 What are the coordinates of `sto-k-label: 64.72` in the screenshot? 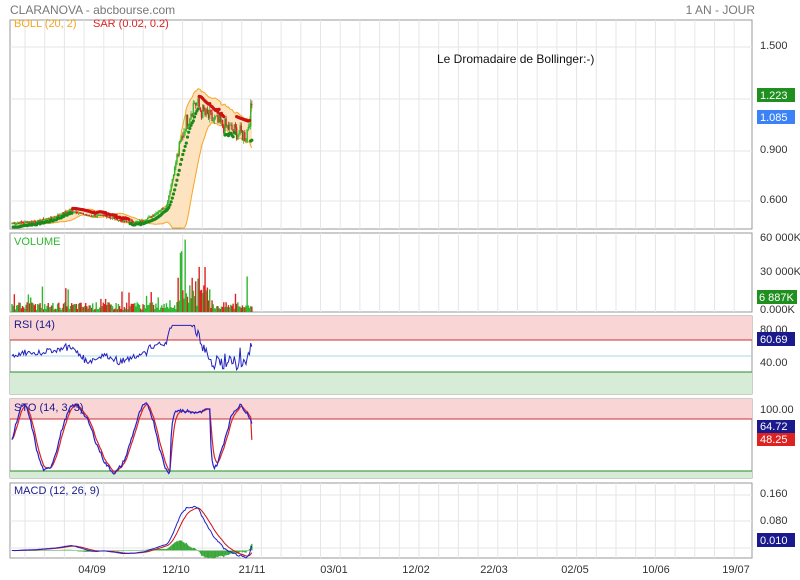 It's located at (774, 427).